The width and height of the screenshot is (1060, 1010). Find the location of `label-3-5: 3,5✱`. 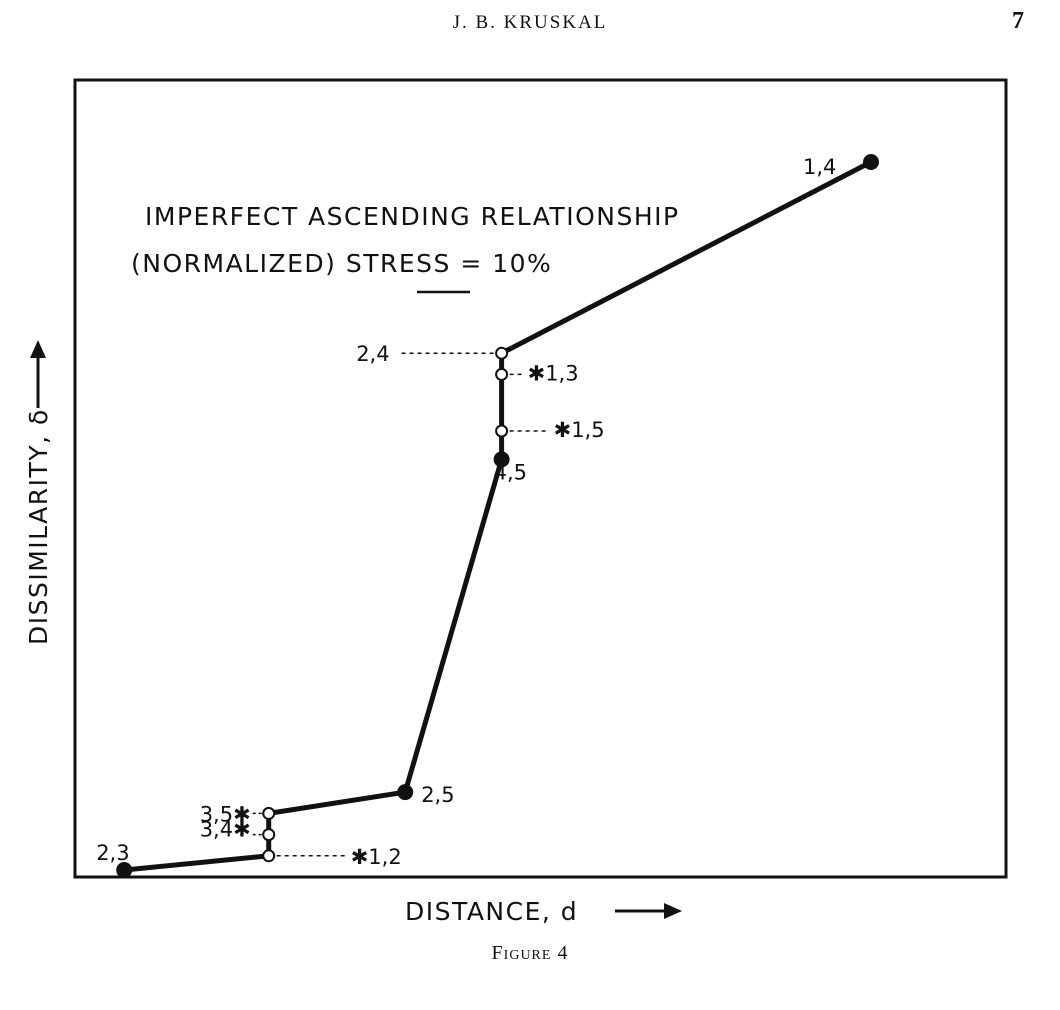

label-3-5: 3,5✱ is located at coordinates (225, 814).